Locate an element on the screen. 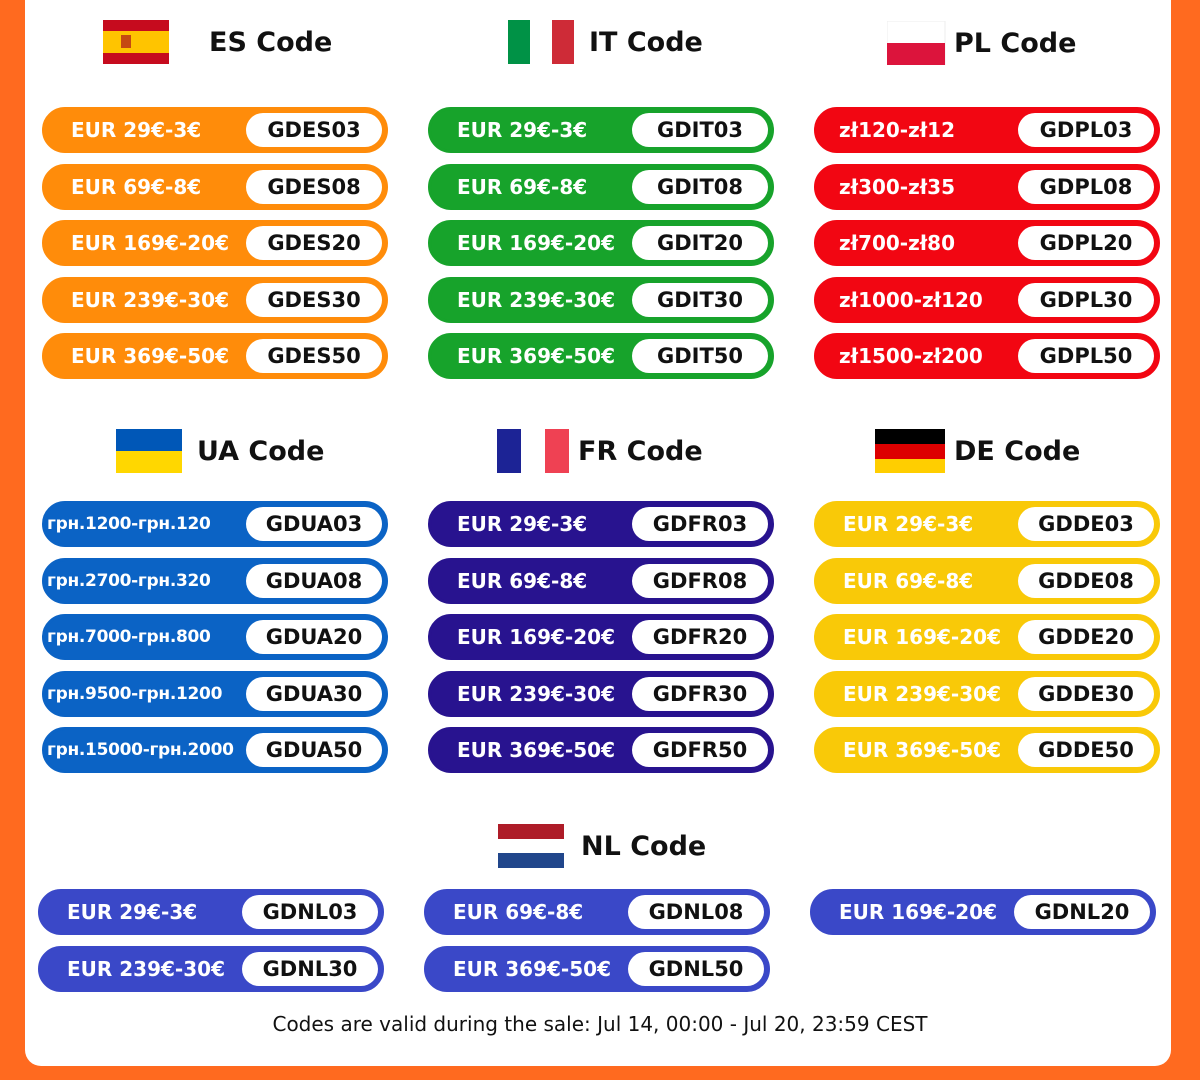 This screenshot has height=1080, width=1200. promo-code: GDDE08 is located at coordinates (1086, 580).